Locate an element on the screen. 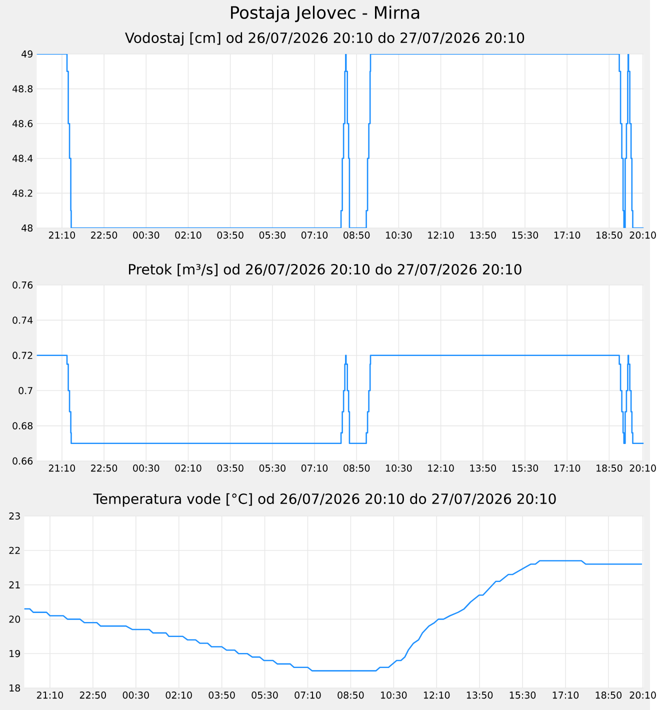 The image size is (660, 710). y-tick-label: 18 is located at coordinates (15, 688).